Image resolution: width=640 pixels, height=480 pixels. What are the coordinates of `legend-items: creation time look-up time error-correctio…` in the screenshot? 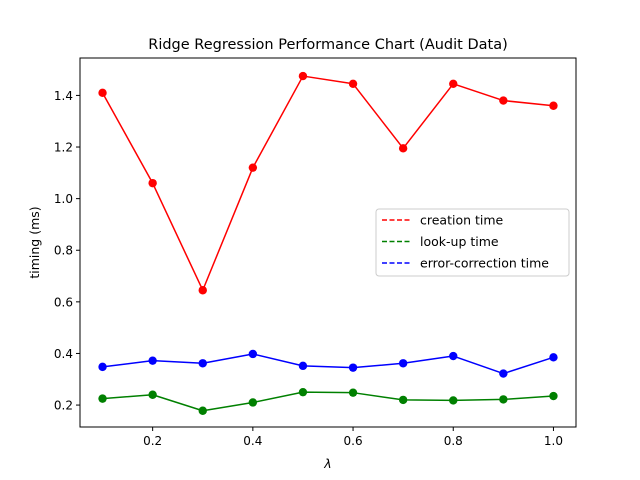 It's located at (465, 242).